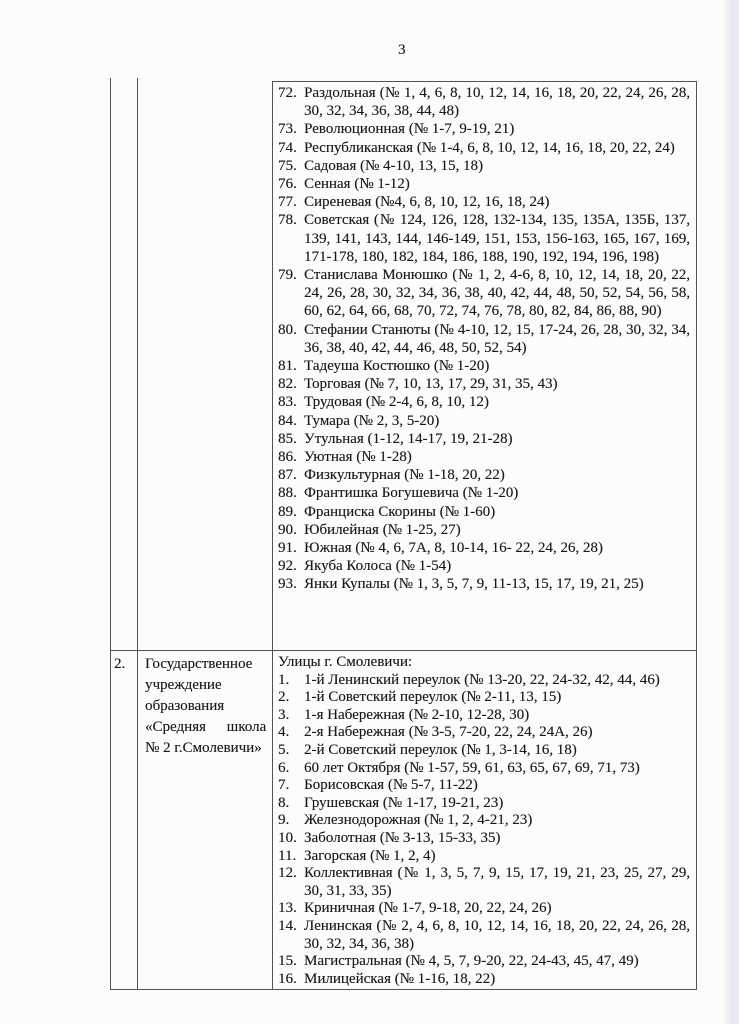 The image size is (739, 1024). I want to click on street-item-number: 86., so click(287, 457).